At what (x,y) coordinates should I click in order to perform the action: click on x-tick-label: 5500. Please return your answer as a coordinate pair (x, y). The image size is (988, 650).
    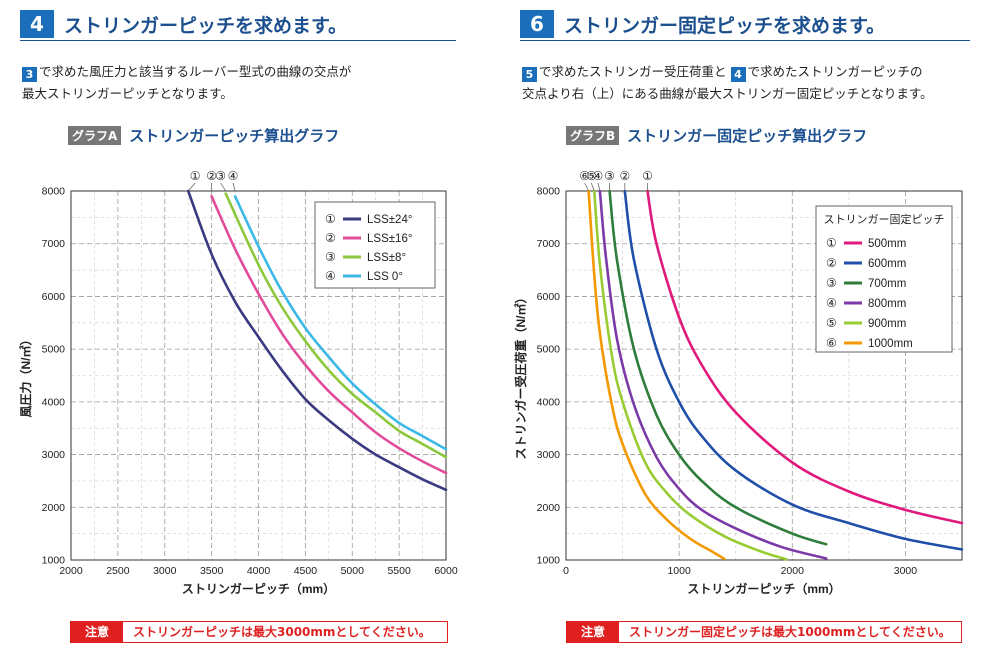
    Looking at the image, I should click on (399, 571).